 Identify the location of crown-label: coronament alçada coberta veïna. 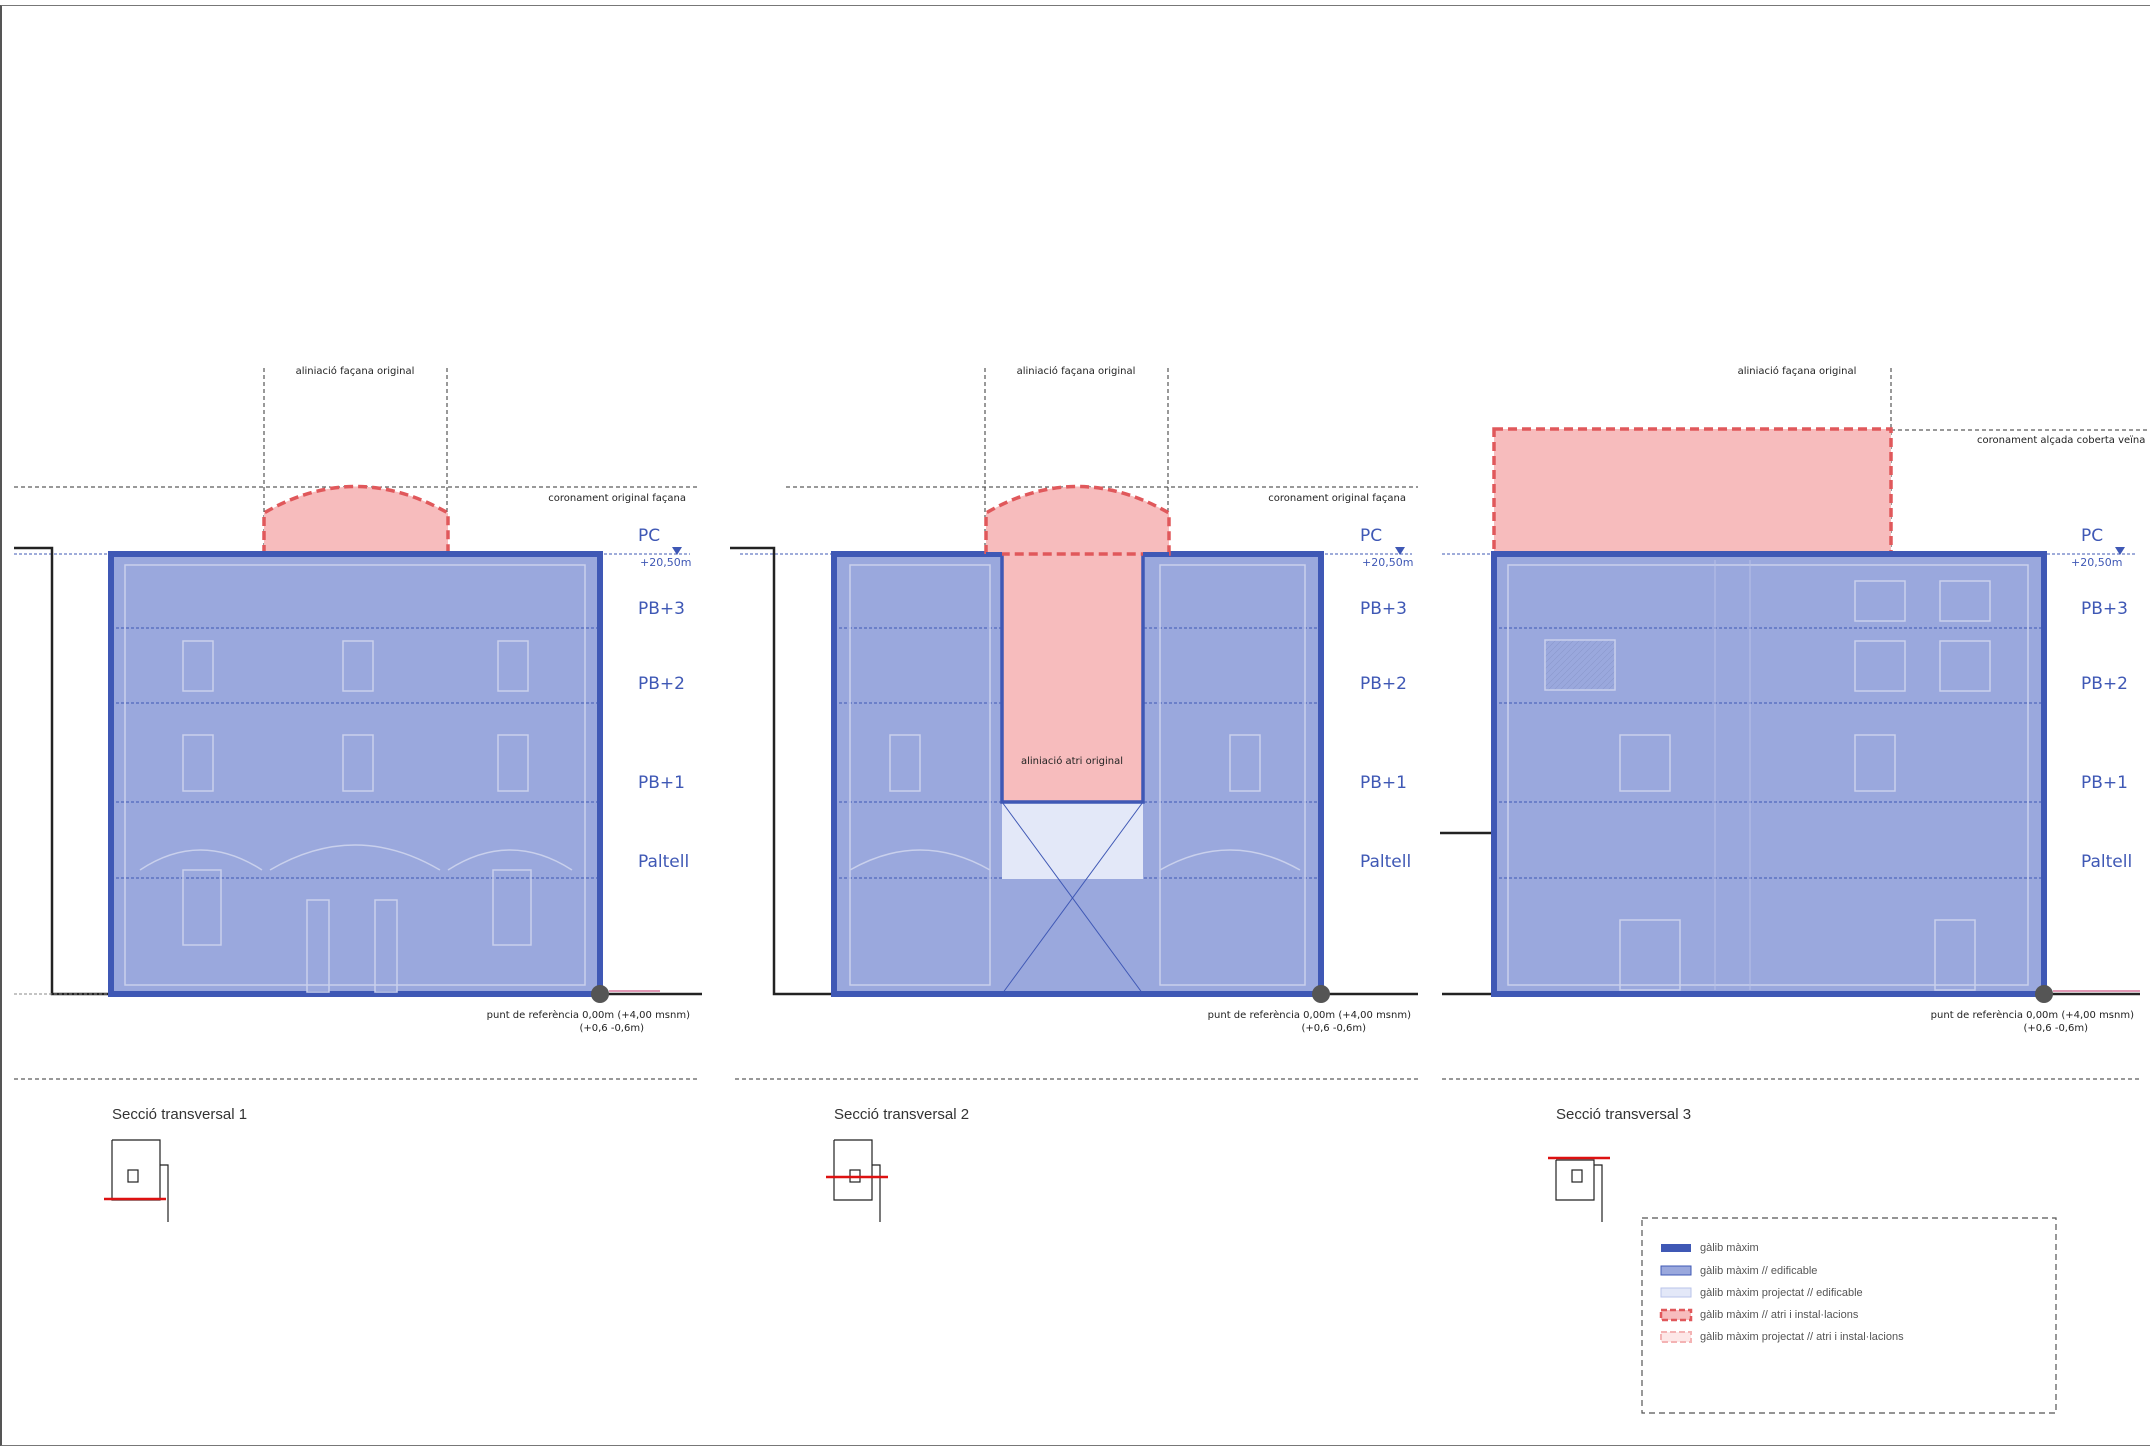
(2061, 440).